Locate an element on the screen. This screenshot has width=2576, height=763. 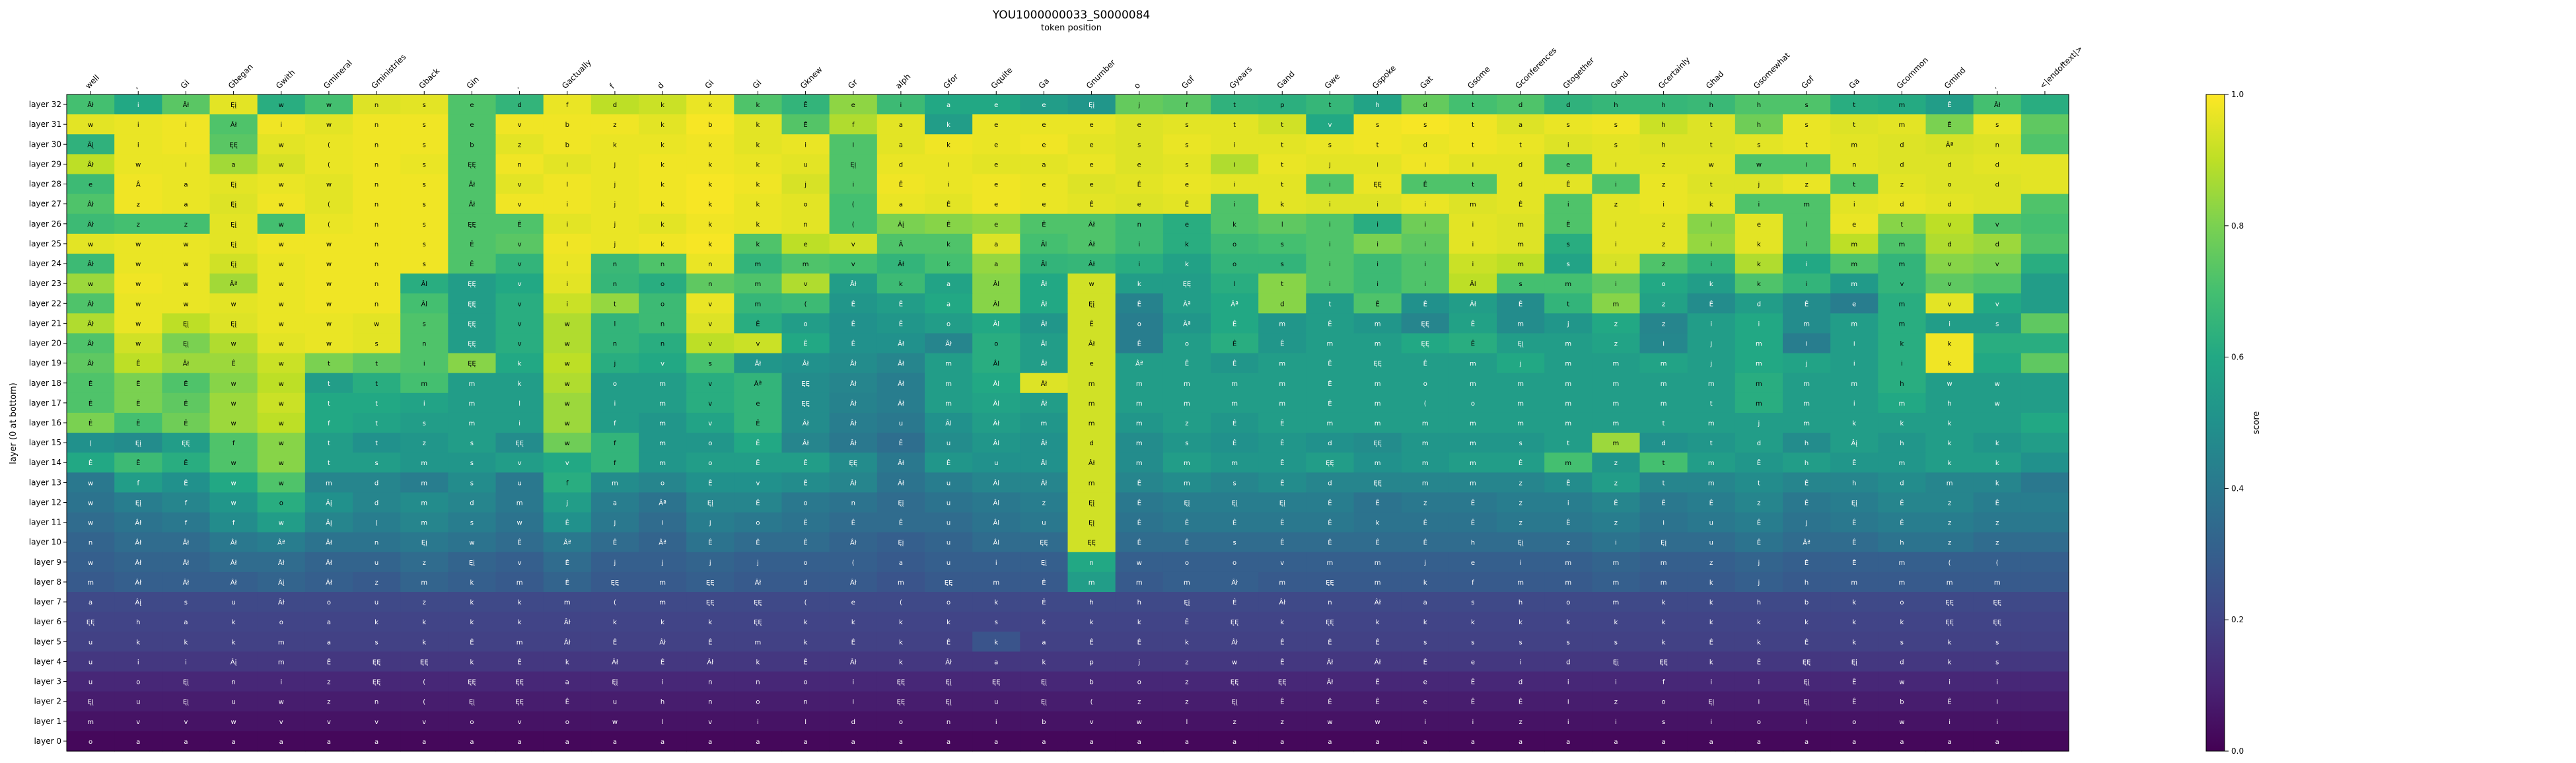
cell-label: ĘĘ is located at coordinates (1330, 623).